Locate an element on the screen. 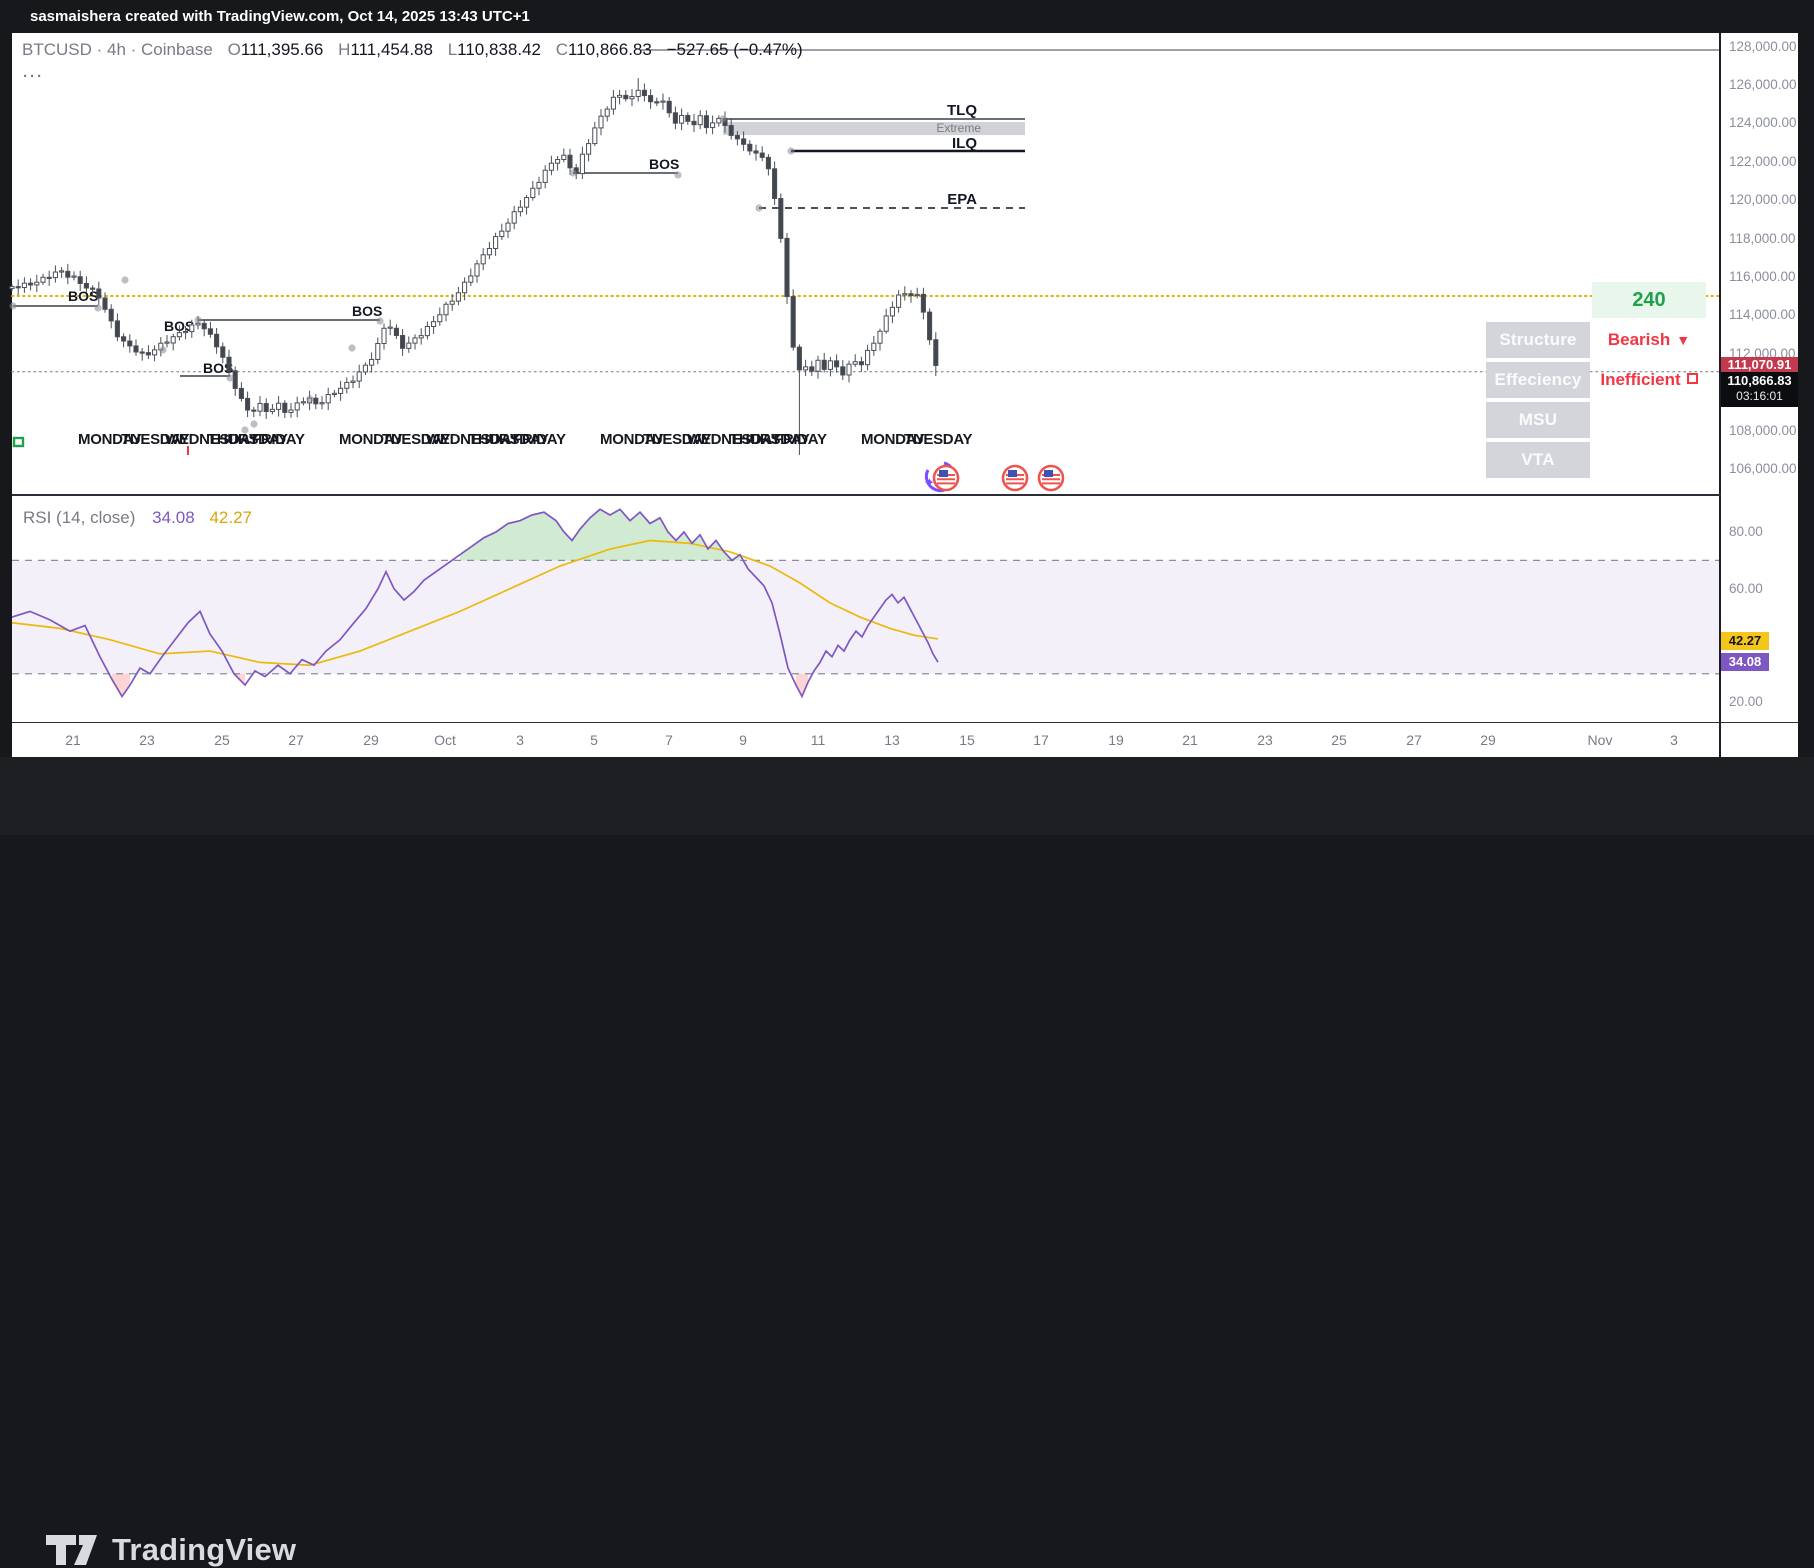  time-axis-separator is located at coordinates (905, 722).